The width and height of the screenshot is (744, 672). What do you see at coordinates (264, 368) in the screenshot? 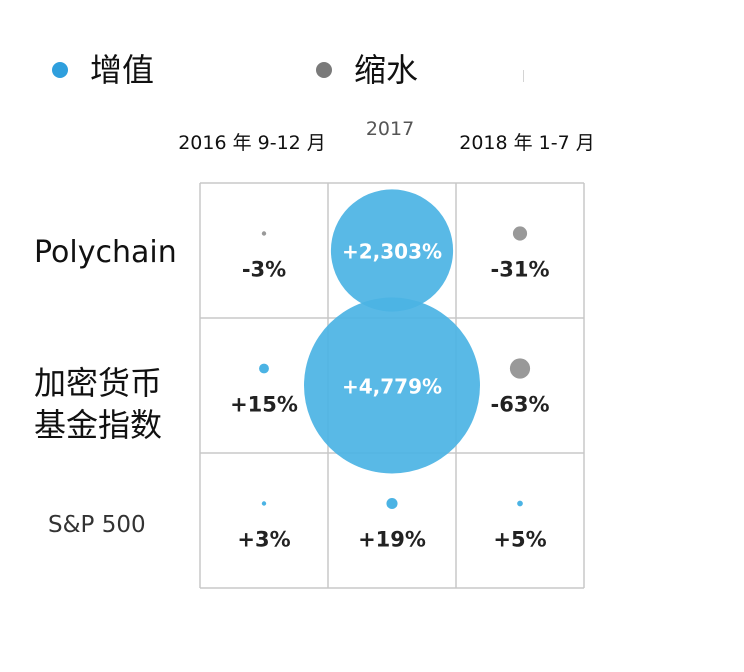
I see `bubble-r1-c0` at bounding box center [264, 368].